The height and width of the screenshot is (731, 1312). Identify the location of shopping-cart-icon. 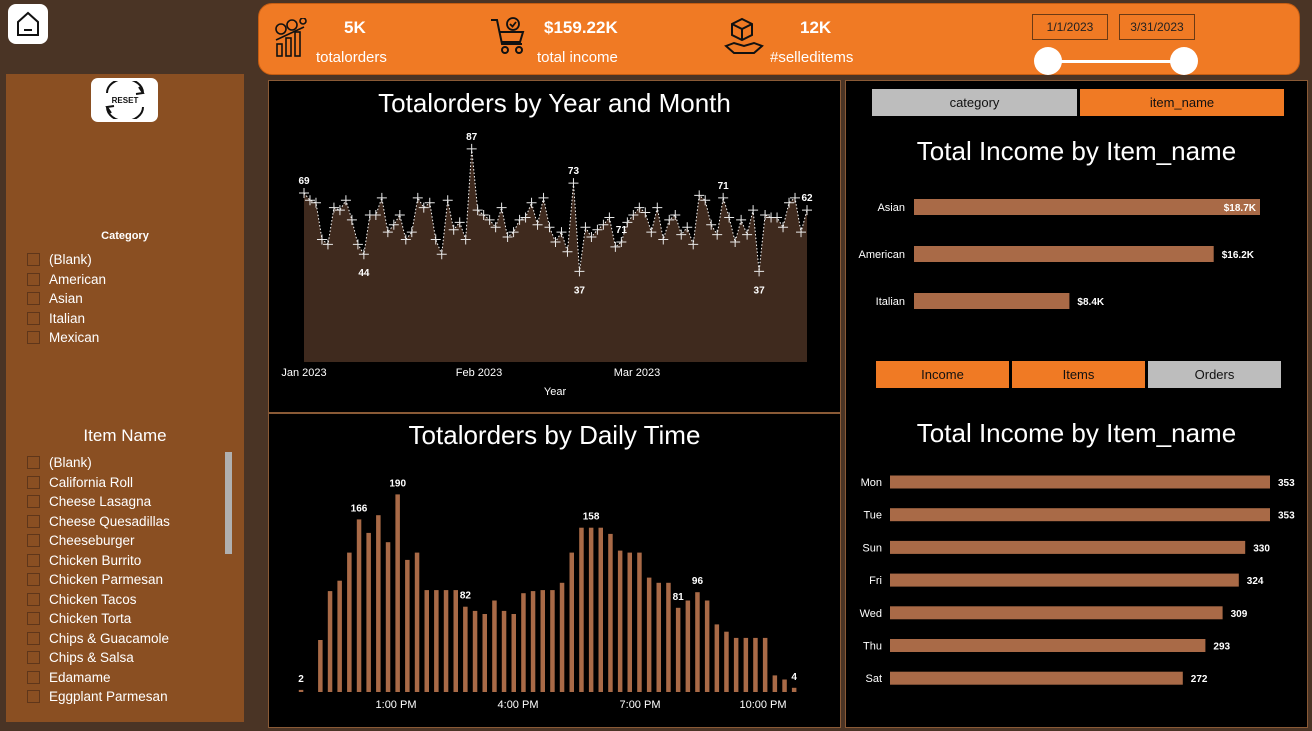
(508, 35).